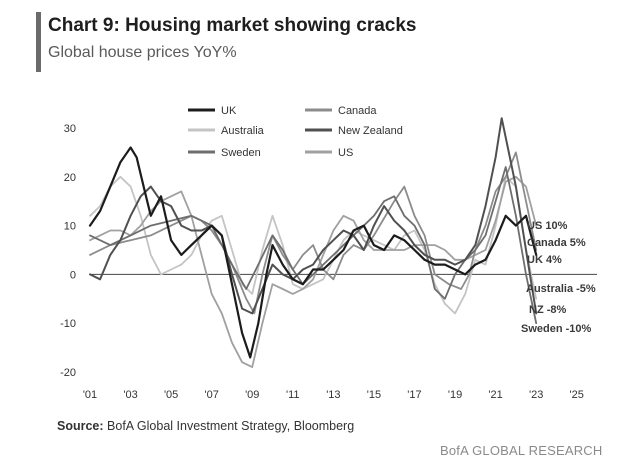 The width and height of the screenshot is (625, 466). What do you see at coordinates (374, 395) in the screenshot?
I see `x-tick-label: '15` at bounding box center [374, 395].